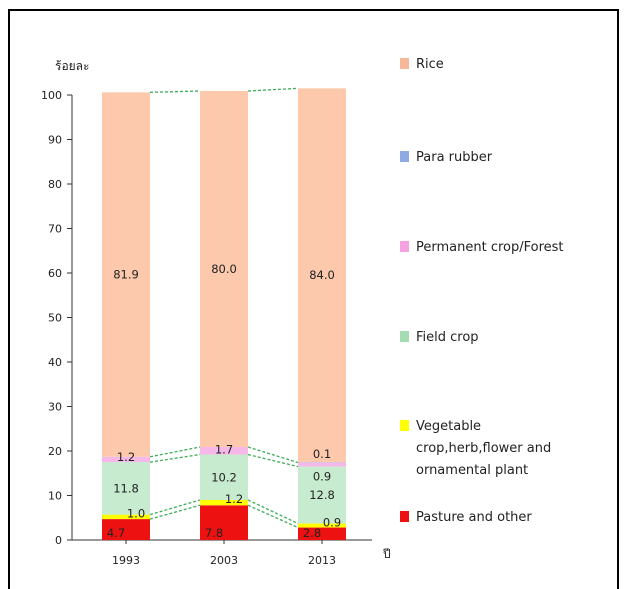 This screenshot has height=589, width=628. What do you see at coordinates (224, 450) in the screenshot?
I see `data-label: 1.7` at bounding box center [224, 450].